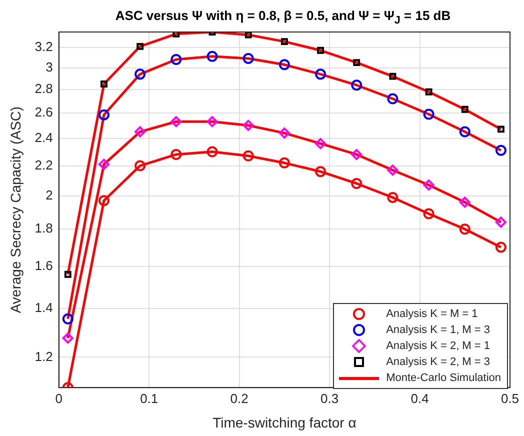 The width and height of the screenshot is (524, 436). I want to click on x-tick-label: 0, so click(58, 398).